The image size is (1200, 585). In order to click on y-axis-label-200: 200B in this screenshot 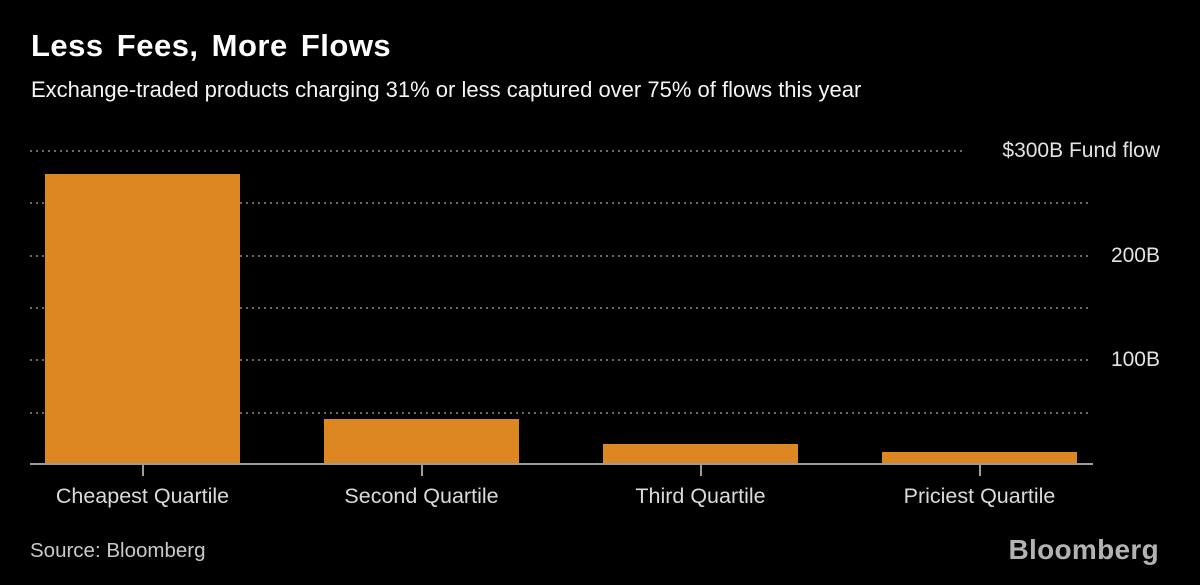, I will do `click(1135, 255)`.